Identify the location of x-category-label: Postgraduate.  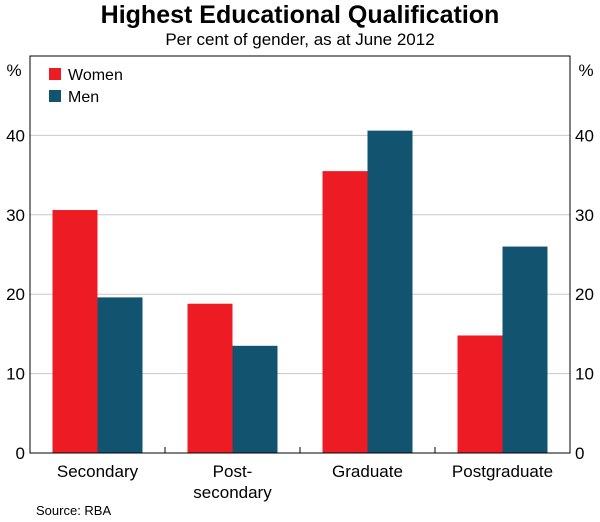
(502, 471).